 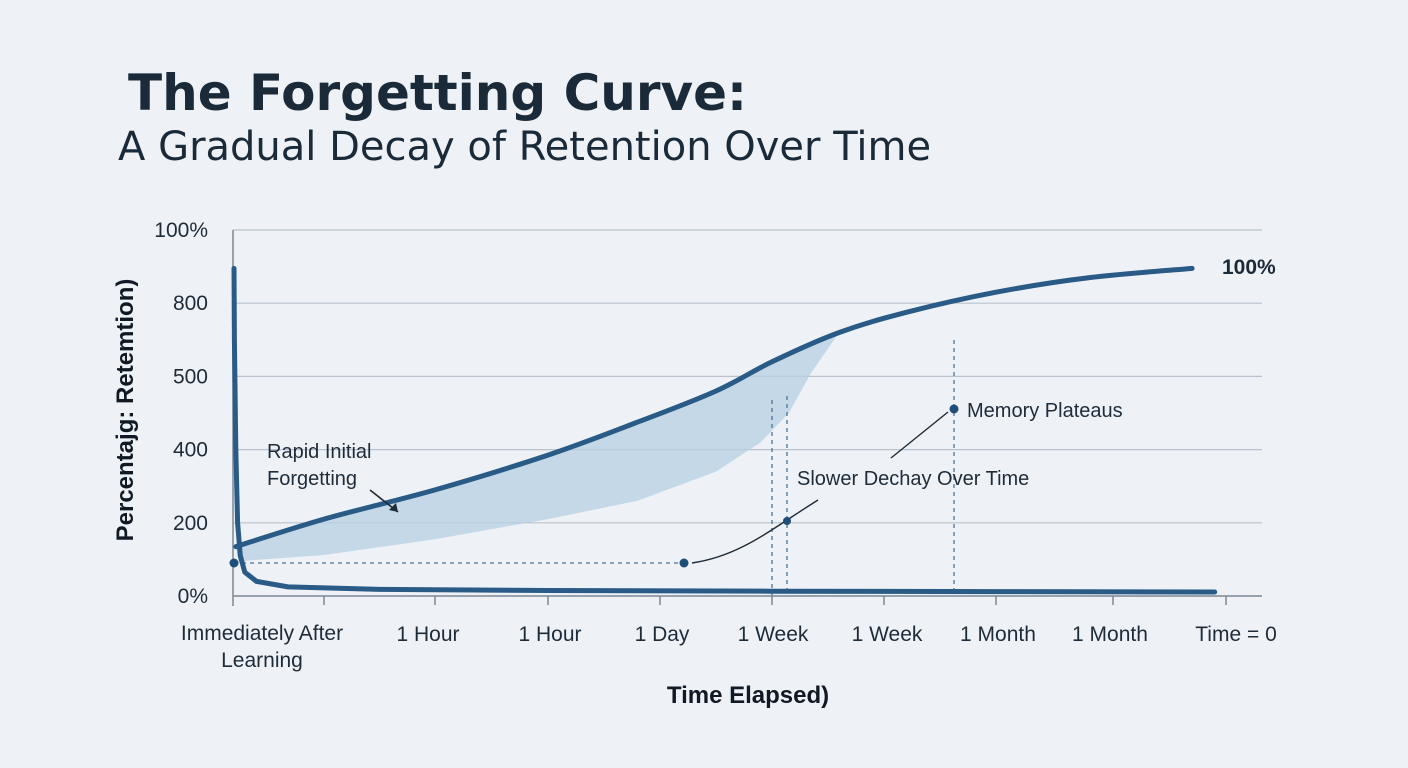 I want to click on x-tick-label-4: 1 Week, so click(x=773, y=634).